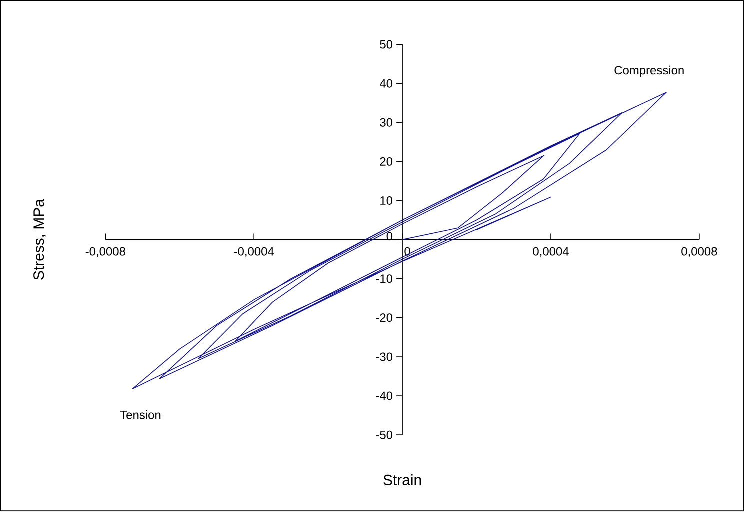 The image size is (744, 512). I want to click on y-tick-label: -30, so click(384, 357).